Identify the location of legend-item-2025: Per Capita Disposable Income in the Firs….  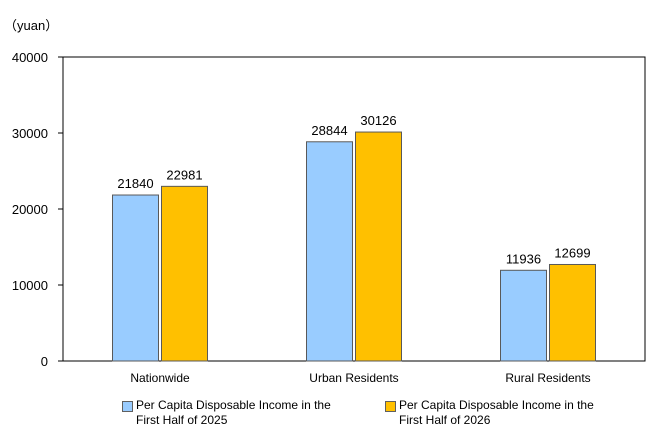
(229, 413).